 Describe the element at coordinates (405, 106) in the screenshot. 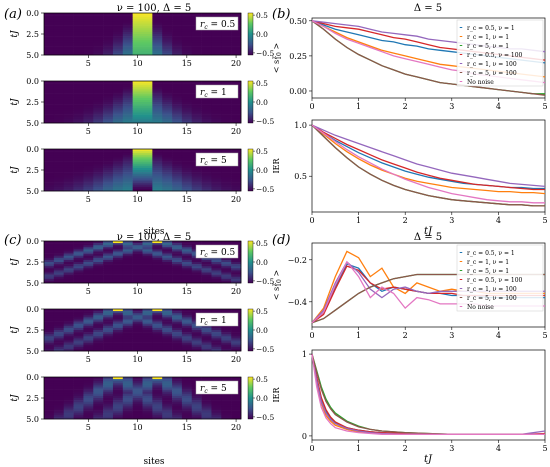

I see `x-tick-label: 2` at that location.